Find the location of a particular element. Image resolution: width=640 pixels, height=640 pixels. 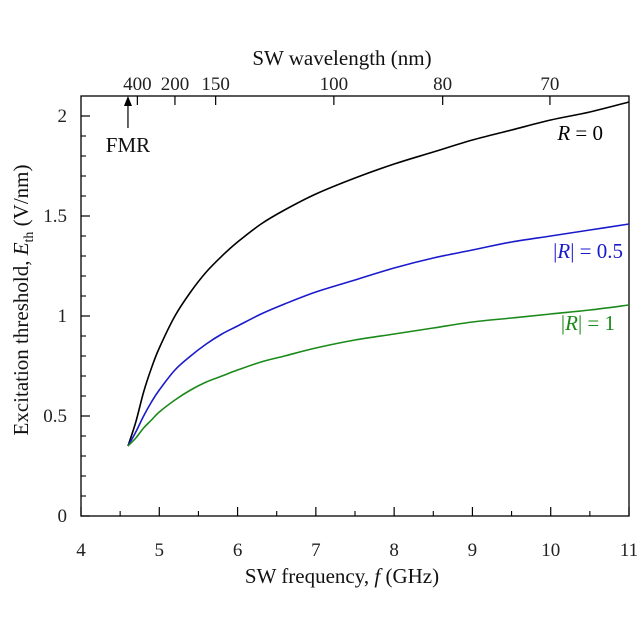

fmr-annotation: FMR is located at coordinates (128, 126).